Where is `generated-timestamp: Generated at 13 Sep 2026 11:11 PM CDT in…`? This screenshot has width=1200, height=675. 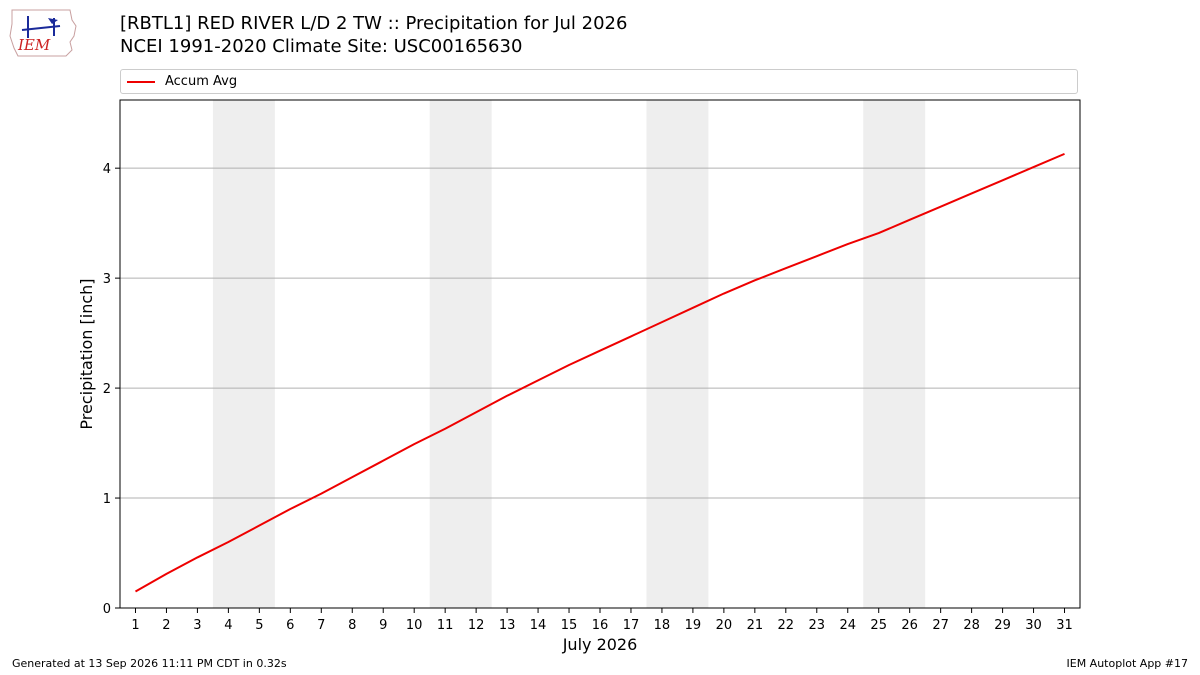 generated-timestamp: Generated at 13 Sep 2026 11:11 PM CDT in… is located at coordinates (149, 663).